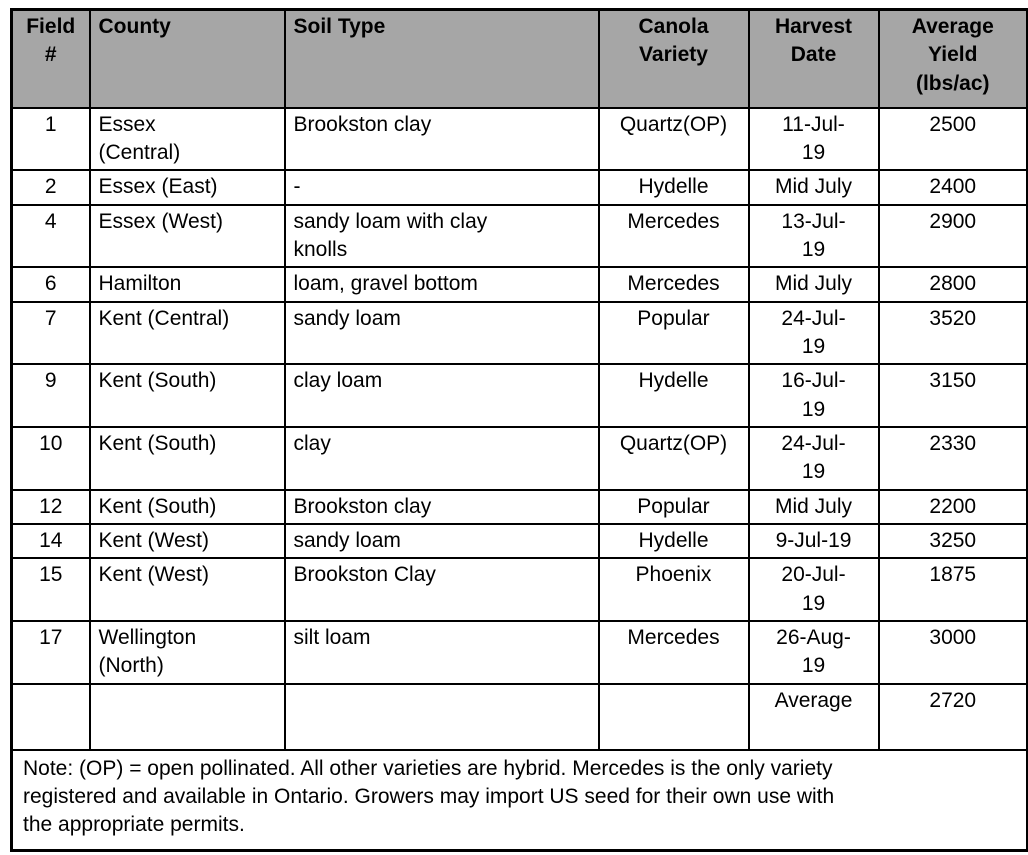 The image size is (1028, 855). What do you see at coordinates (187, 652) in the screenshot?
I see `cell-county: Wellington (North)` at bounding box center [187, 652].